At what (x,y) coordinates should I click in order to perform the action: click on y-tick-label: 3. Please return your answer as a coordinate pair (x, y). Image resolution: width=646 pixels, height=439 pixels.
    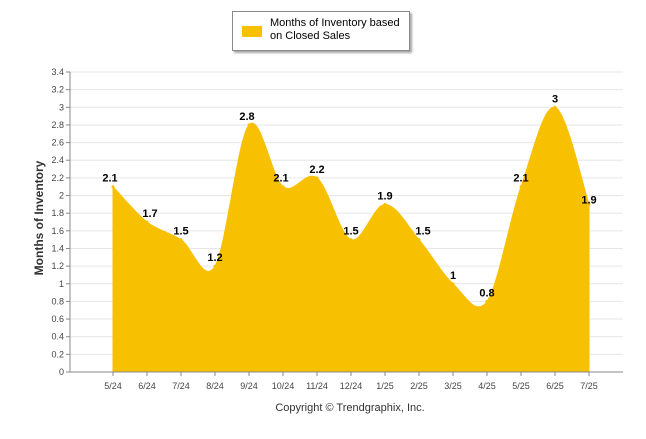
    Looking at the image, I should click on (61, 107).